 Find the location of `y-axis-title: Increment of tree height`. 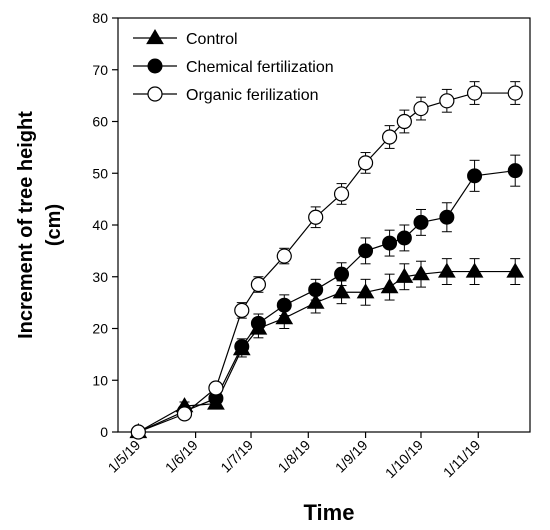

y-axis-title: Increment of tree height is located at coordinates (26, 225).